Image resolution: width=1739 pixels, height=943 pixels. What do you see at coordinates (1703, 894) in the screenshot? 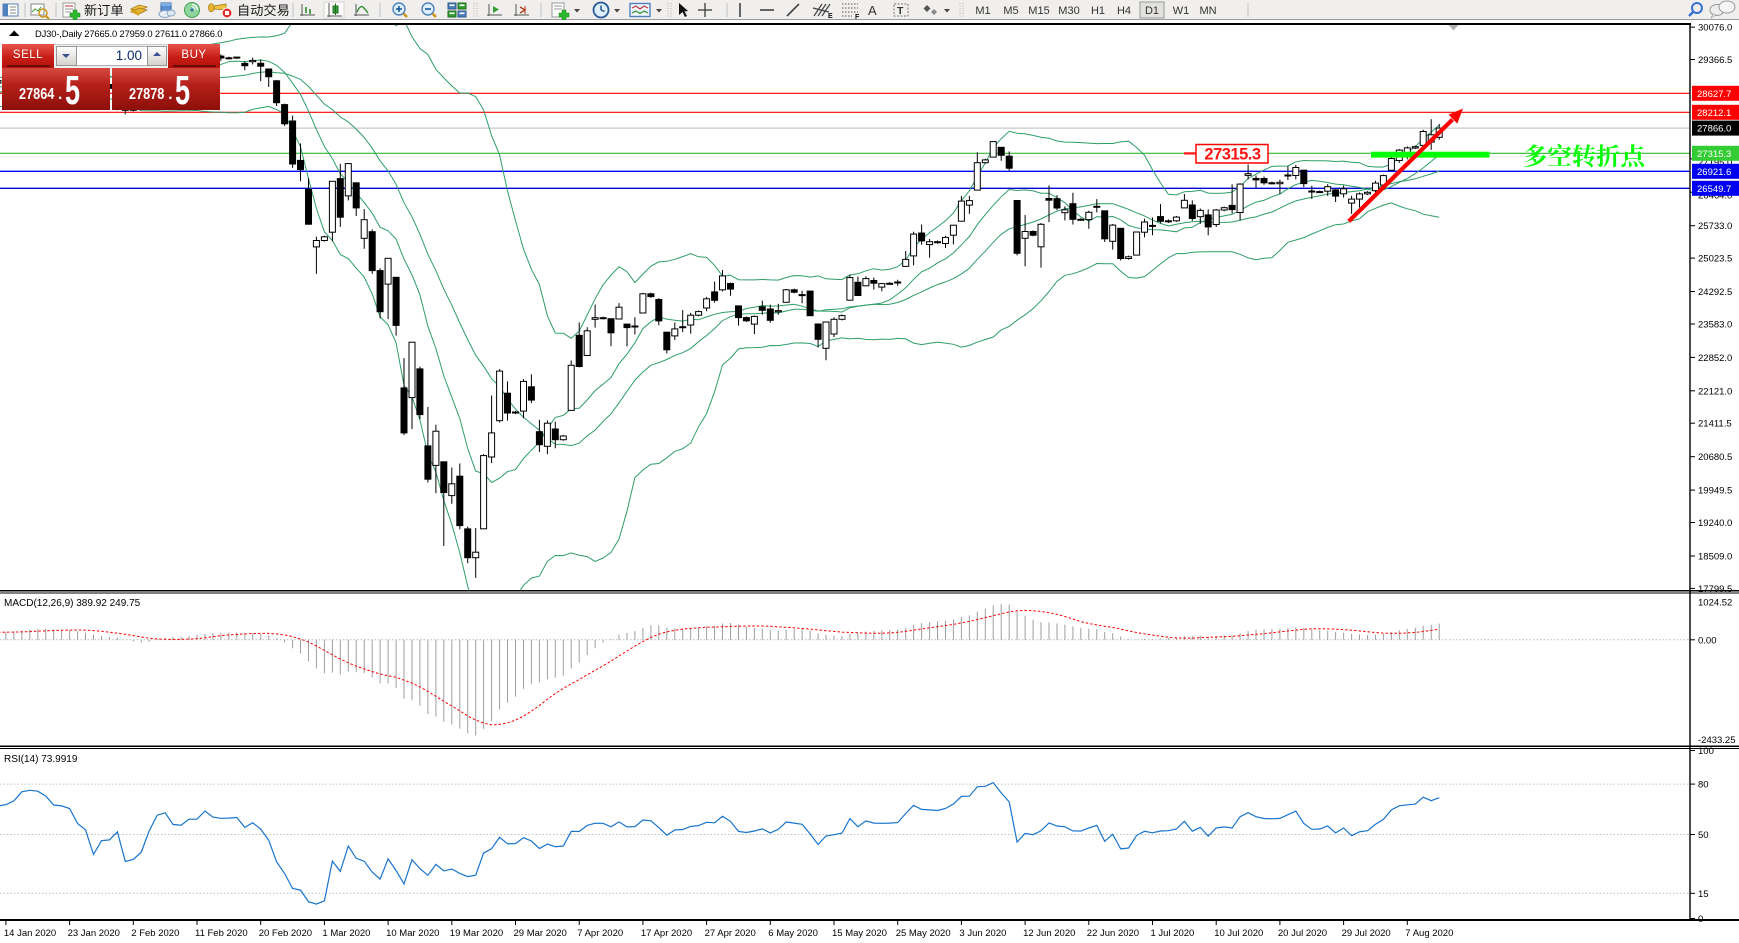
I see `svg-text: 15` at bounding box center [1703, 894].